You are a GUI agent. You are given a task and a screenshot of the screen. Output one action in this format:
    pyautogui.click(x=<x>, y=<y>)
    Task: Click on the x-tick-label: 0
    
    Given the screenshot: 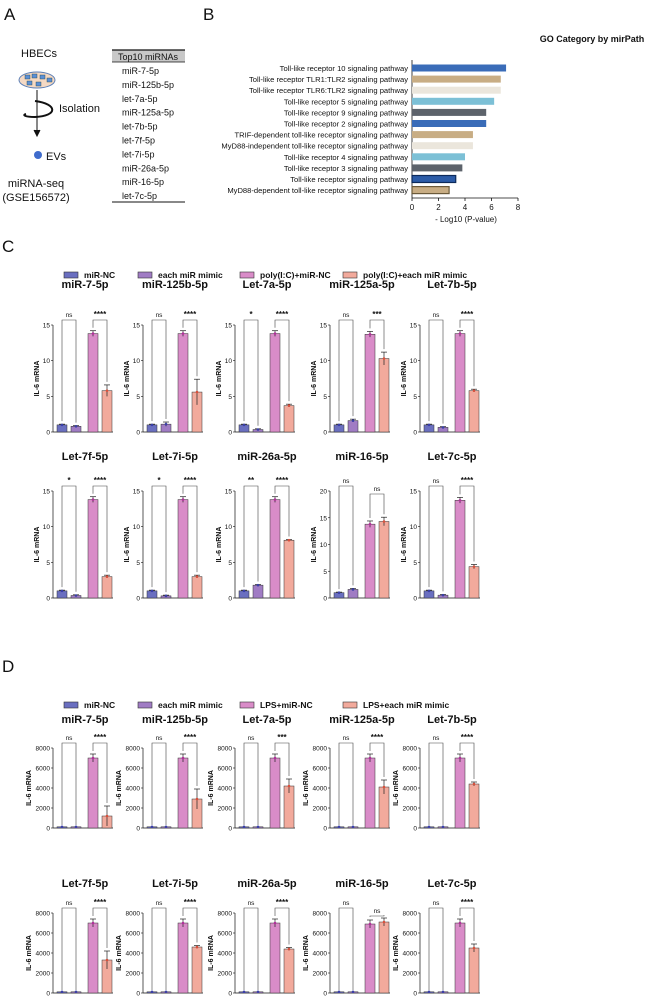 What is the action you would take?
    pyautogui.click(x=412, y=207)
    